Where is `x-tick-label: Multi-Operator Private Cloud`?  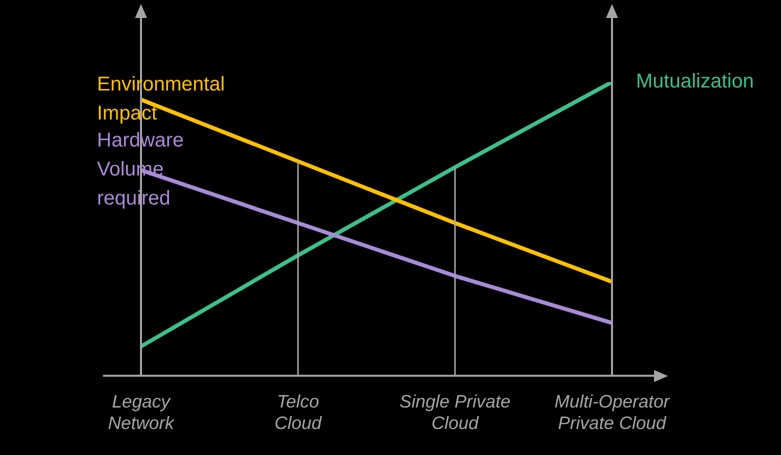 x-tick-label: Multi-Operator Private Cloud is located at coordinates (612, 413).